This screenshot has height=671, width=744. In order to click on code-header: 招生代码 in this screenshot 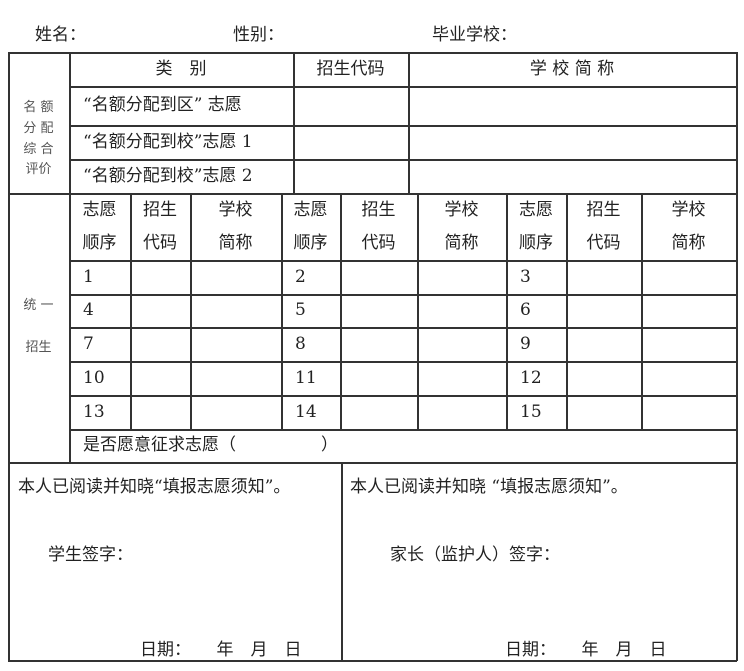, I will do `click(350, 69)`.